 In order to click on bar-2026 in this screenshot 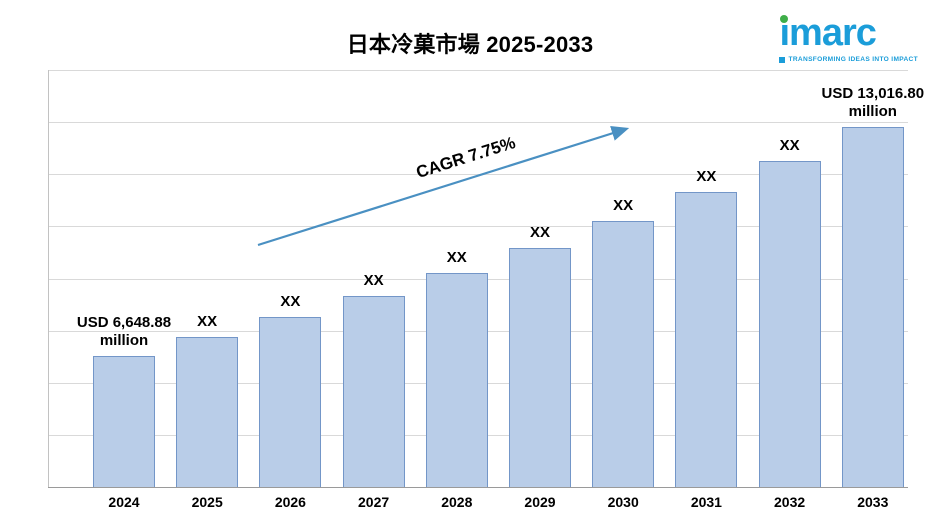, I will do `click(290, 402)`.